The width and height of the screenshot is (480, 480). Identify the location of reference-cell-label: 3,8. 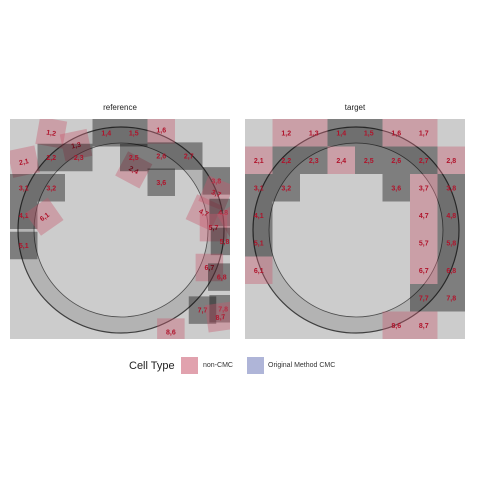
(216, 181).